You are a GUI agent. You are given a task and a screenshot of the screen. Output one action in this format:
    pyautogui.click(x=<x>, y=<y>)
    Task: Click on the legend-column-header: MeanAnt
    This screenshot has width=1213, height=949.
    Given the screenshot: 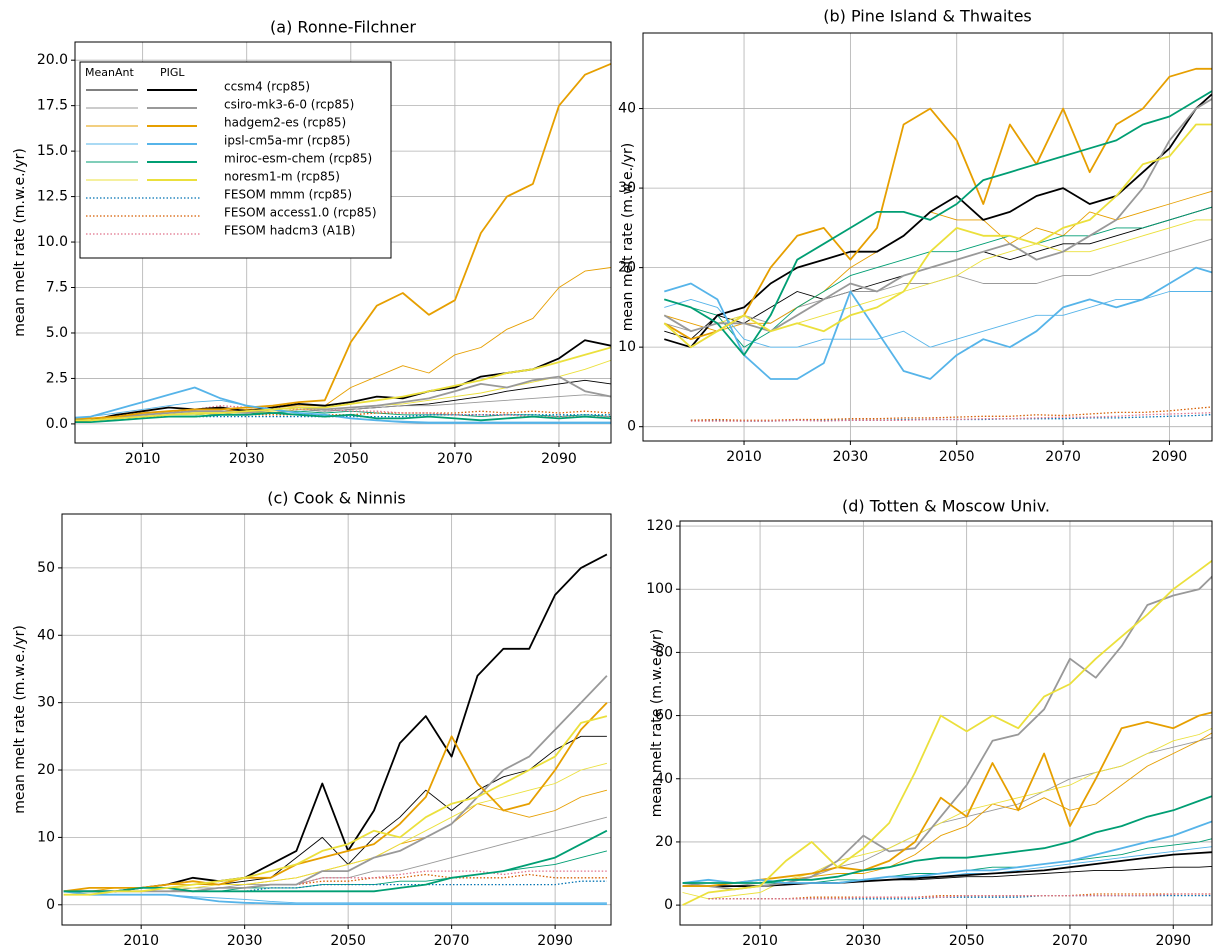 What is the action you would take?
    pyautogui.click(x=109, y=72)
    